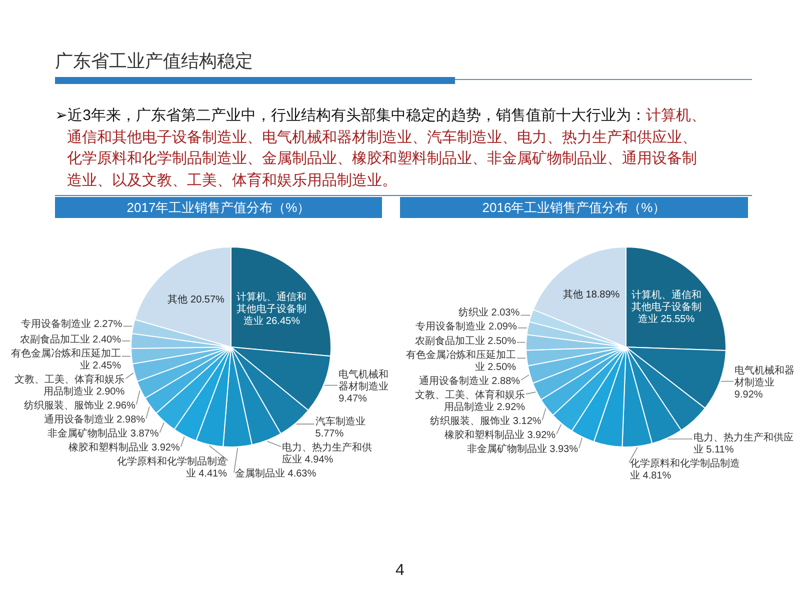  I want to click on text: 4, so click(400, 571).